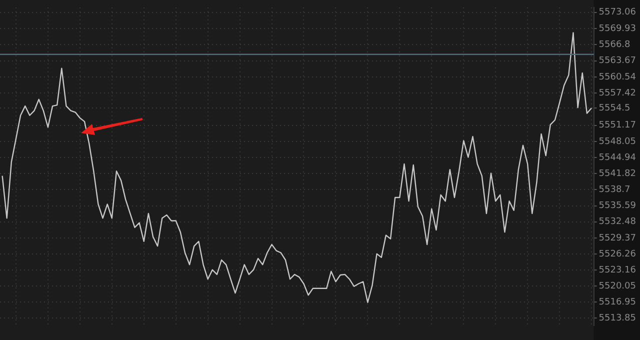 Image resolution: width=640 pixels, height=340 pixels. What do you see at coordinates (617, 157) in the screenshot?
I see `y-tick-label: 5544.94` at bounding box center [617, 157].